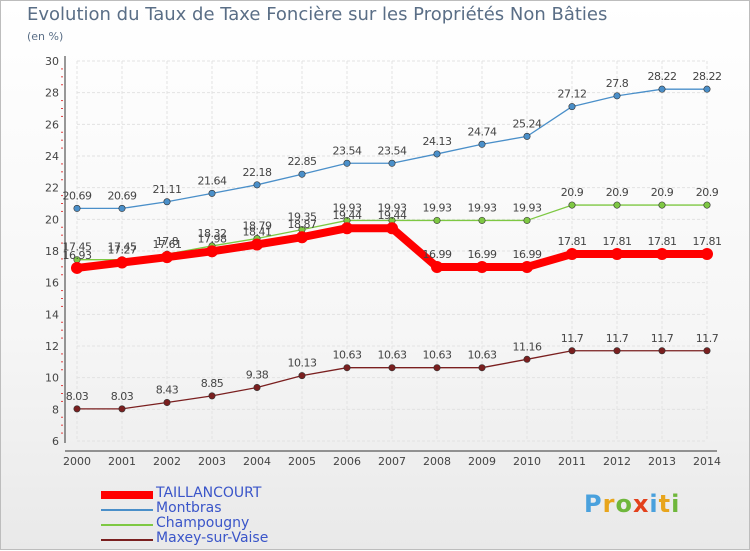 The image size is (750, 551). I want to click on logo-letter: t, so click(665, 504).